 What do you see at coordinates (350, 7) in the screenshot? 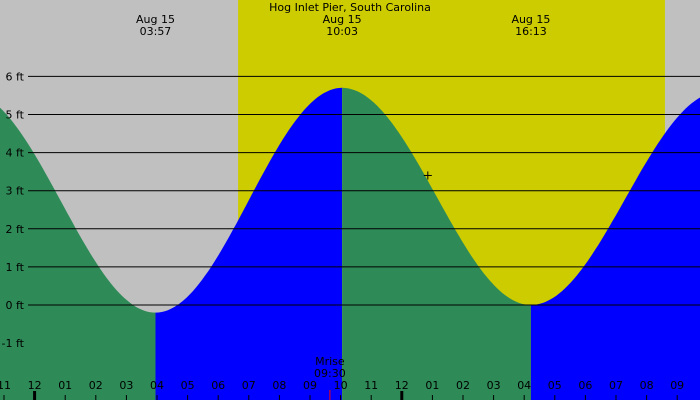
I see `chart-title: Hog Inlet Pier, South Carolina` at bounding box center [350, 7].